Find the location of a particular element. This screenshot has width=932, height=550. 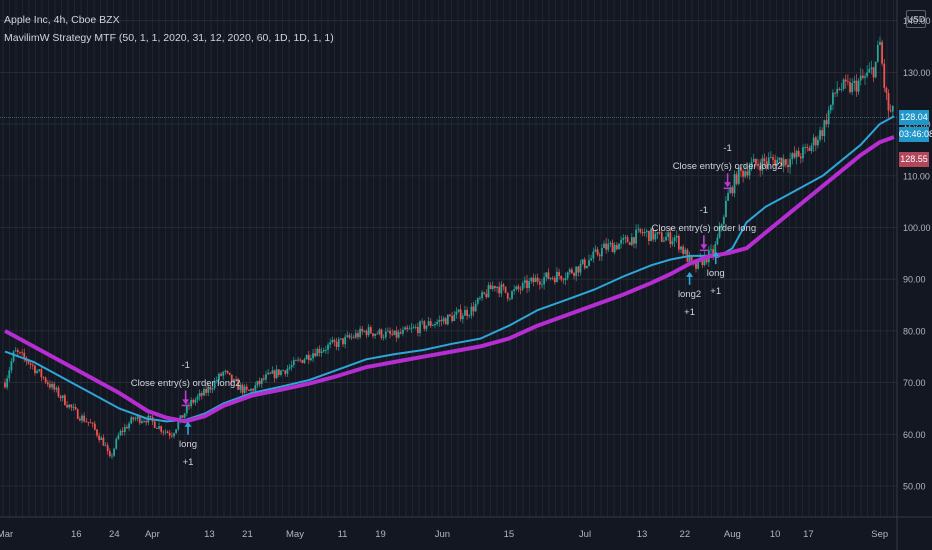

price-tick-label: 130.00 is located at coordinates (917, 73).